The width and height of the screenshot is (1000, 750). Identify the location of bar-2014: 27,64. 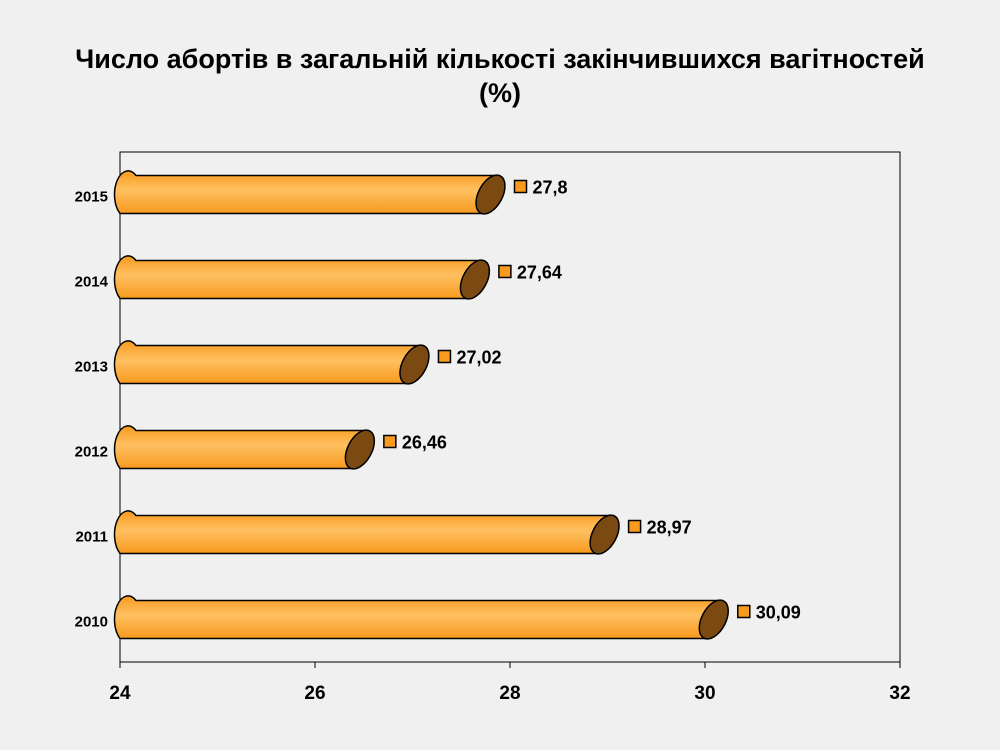
(337, 277).